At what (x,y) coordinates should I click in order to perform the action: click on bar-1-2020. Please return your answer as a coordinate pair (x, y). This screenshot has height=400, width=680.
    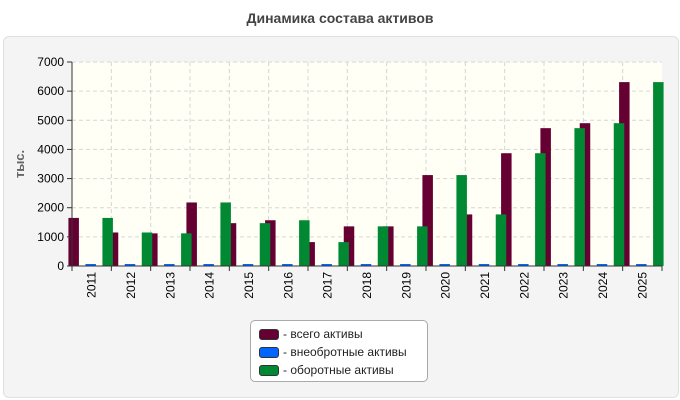
    Looking at the image, I should click on (444, 265).